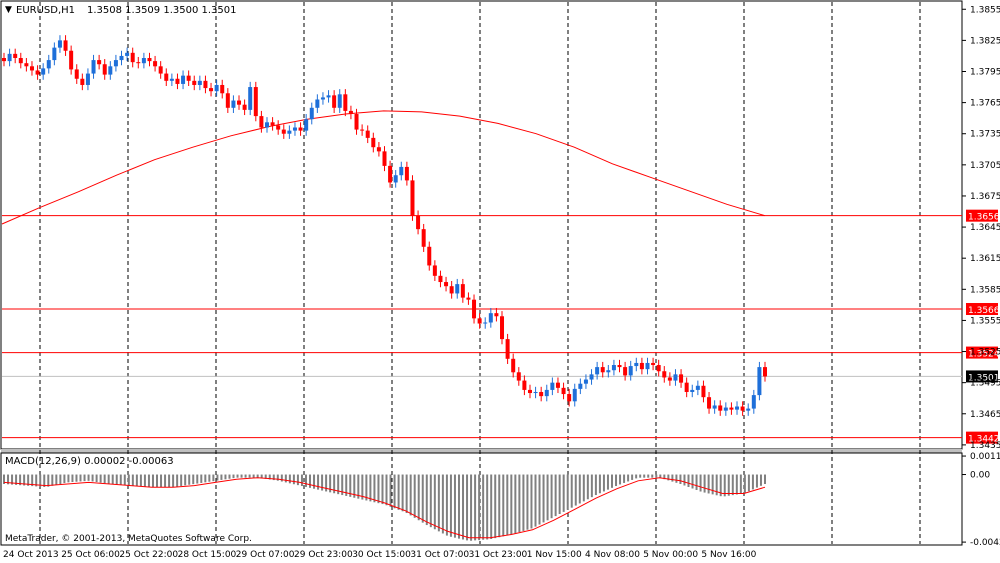 This screenshot has width=1000, height=563. What do you see at coordinates (90, 555) in the screenshot?
I see `time-tick-label: 25 Oct 06:00` at bounding box center [90, 555].